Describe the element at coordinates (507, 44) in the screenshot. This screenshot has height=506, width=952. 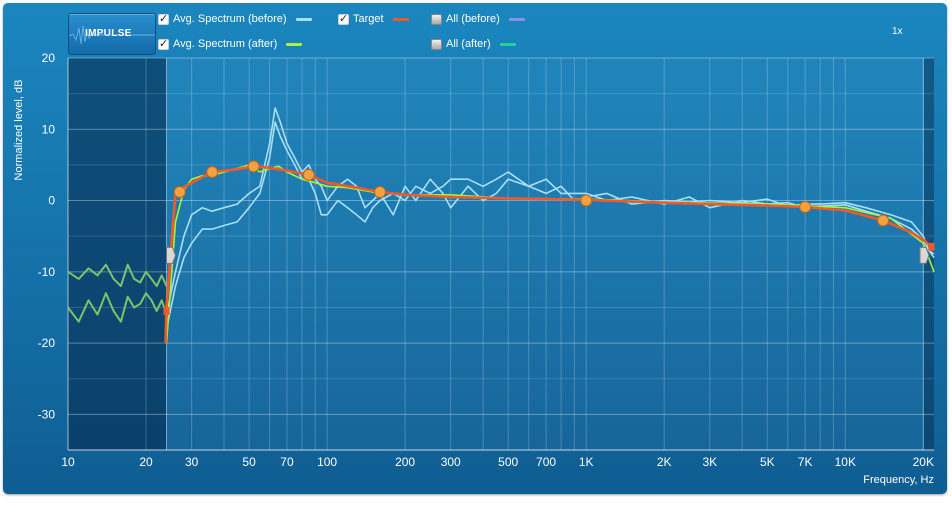
I see `swatch-all-after` at that location.